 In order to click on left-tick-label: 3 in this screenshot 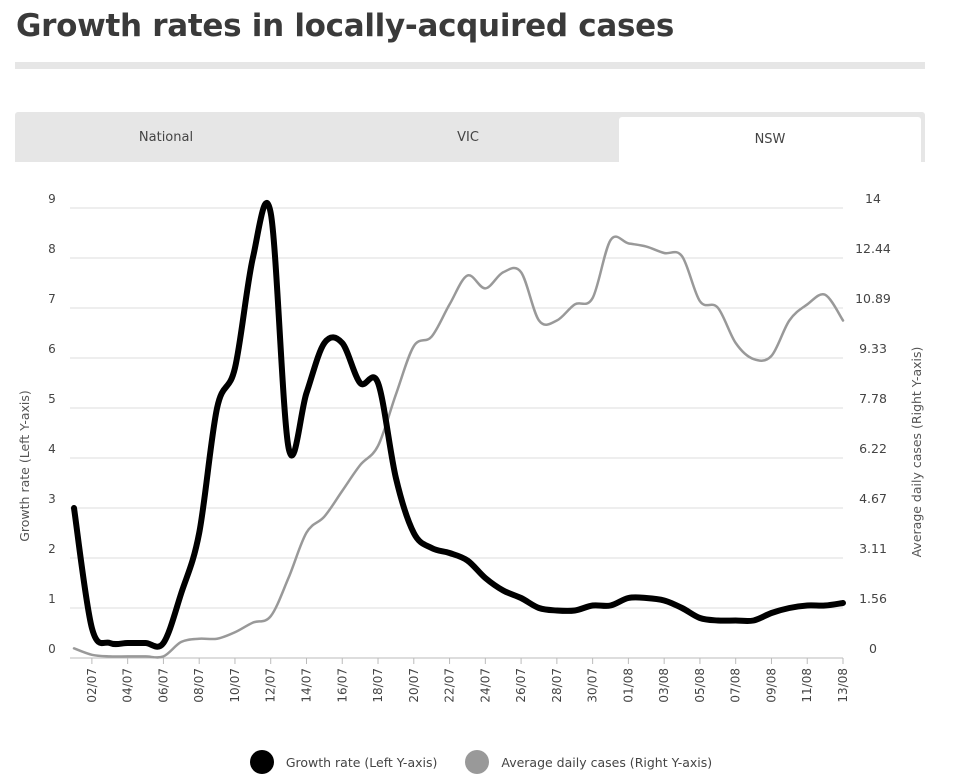, I will do `click(52, 499)`.